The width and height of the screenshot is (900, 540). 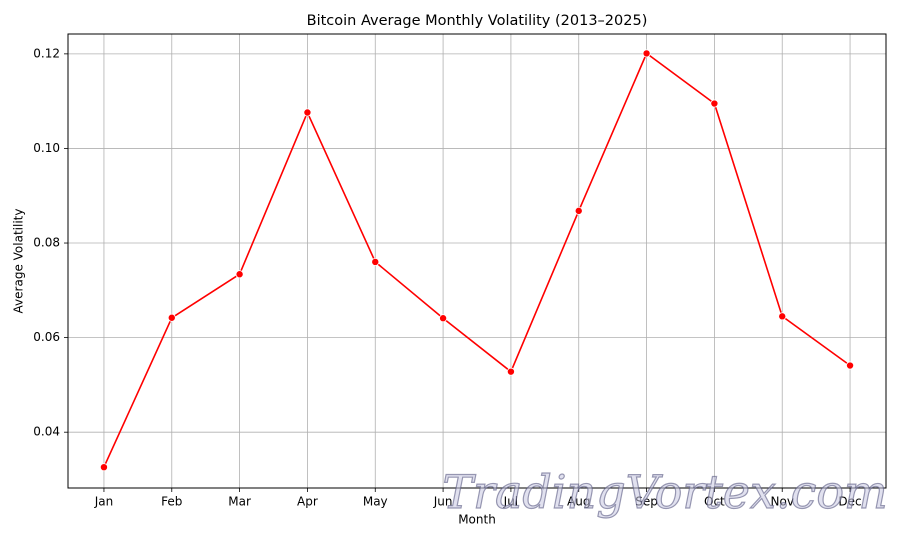 What do you see at coordinates (46, 148) in the screenshot?
I see `y-tick-label: 0.10` at bounding box center [46, 148].